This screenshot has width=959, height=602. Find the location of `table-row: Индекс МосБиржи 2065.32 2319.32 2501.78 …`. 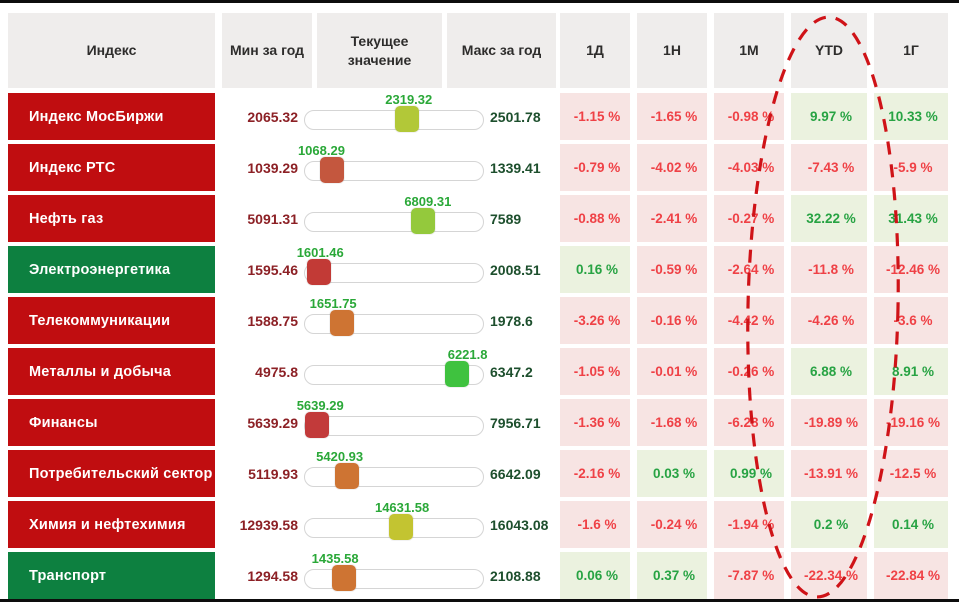

table-row: Индекс МосБиржи 2065.32 2319.32 2501.78 … is located at coordinates (483, 116).